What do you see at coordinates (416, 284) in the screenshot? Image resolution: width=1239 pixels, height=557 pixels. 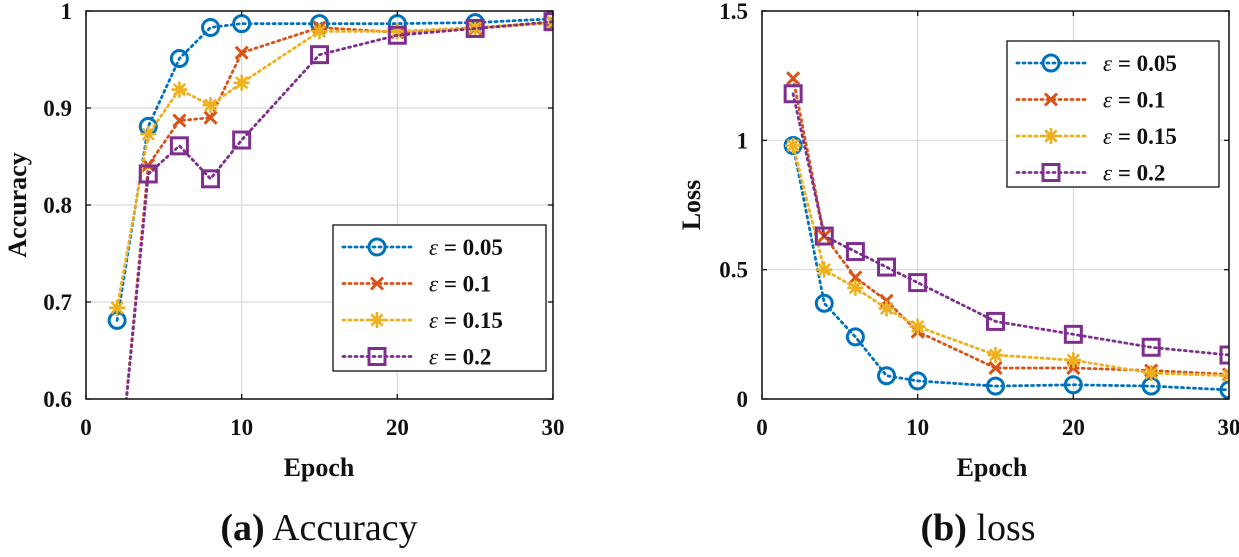 I see `legend-entry: ε = 0.1` at bounding box center [416, 284].